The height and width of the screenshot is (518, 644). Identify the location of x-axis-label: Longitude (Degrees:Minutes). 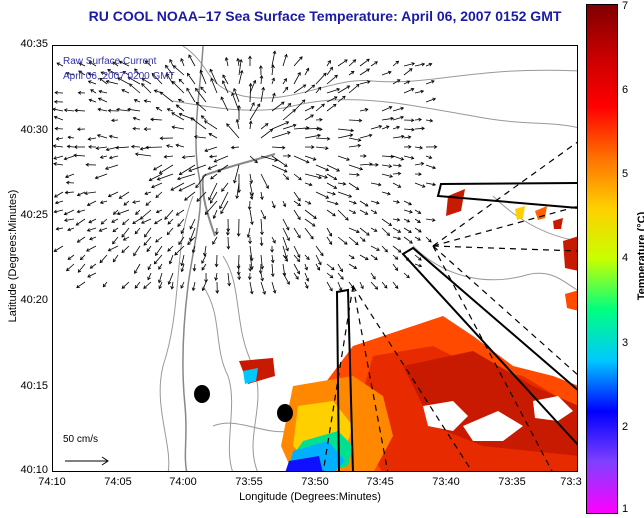
(310, 497).